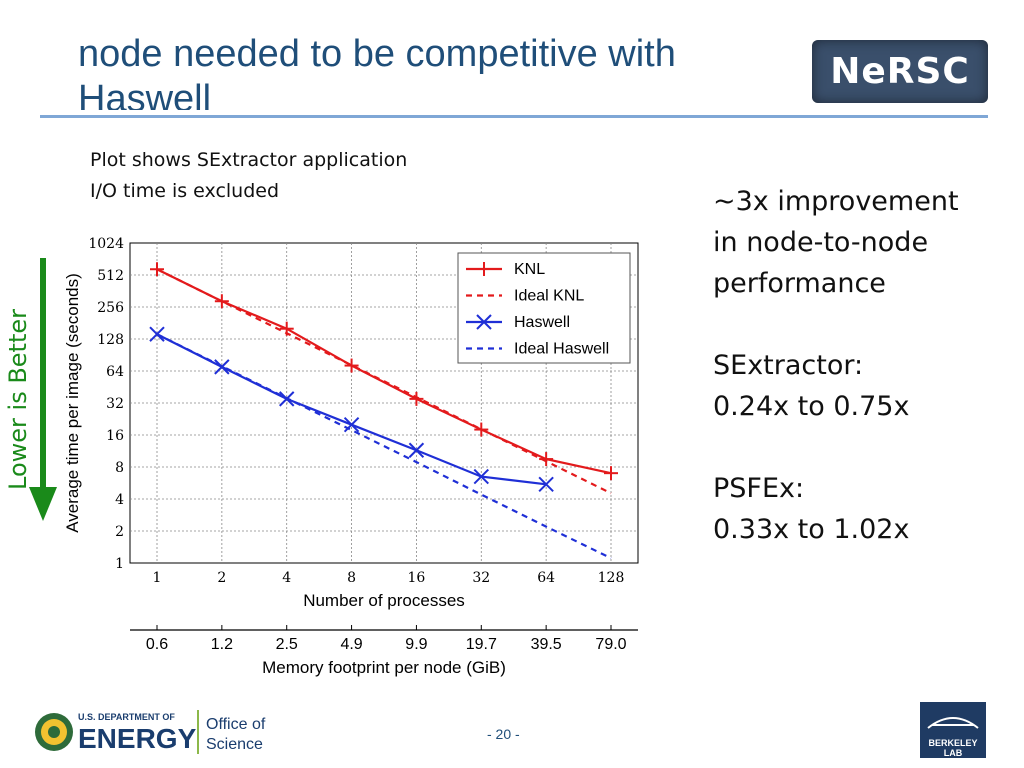  I want to click on title-line-1: node needed to be competitive with, so click(377, 54).